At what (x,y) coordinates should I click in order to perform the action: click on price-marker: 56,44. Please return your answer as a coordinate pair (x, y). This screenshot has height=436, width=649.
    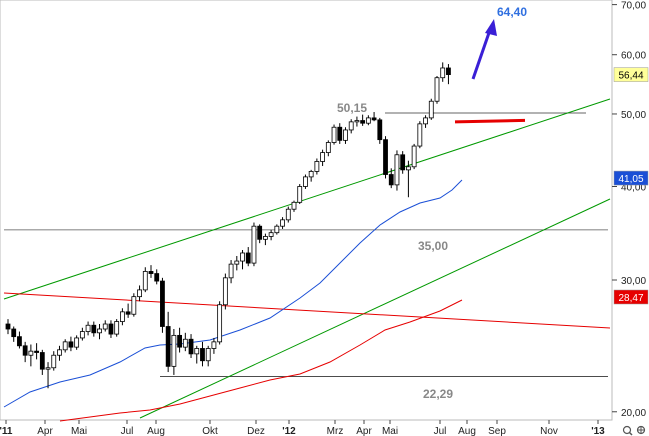
    Looking at the image, I should click on (631, 74).